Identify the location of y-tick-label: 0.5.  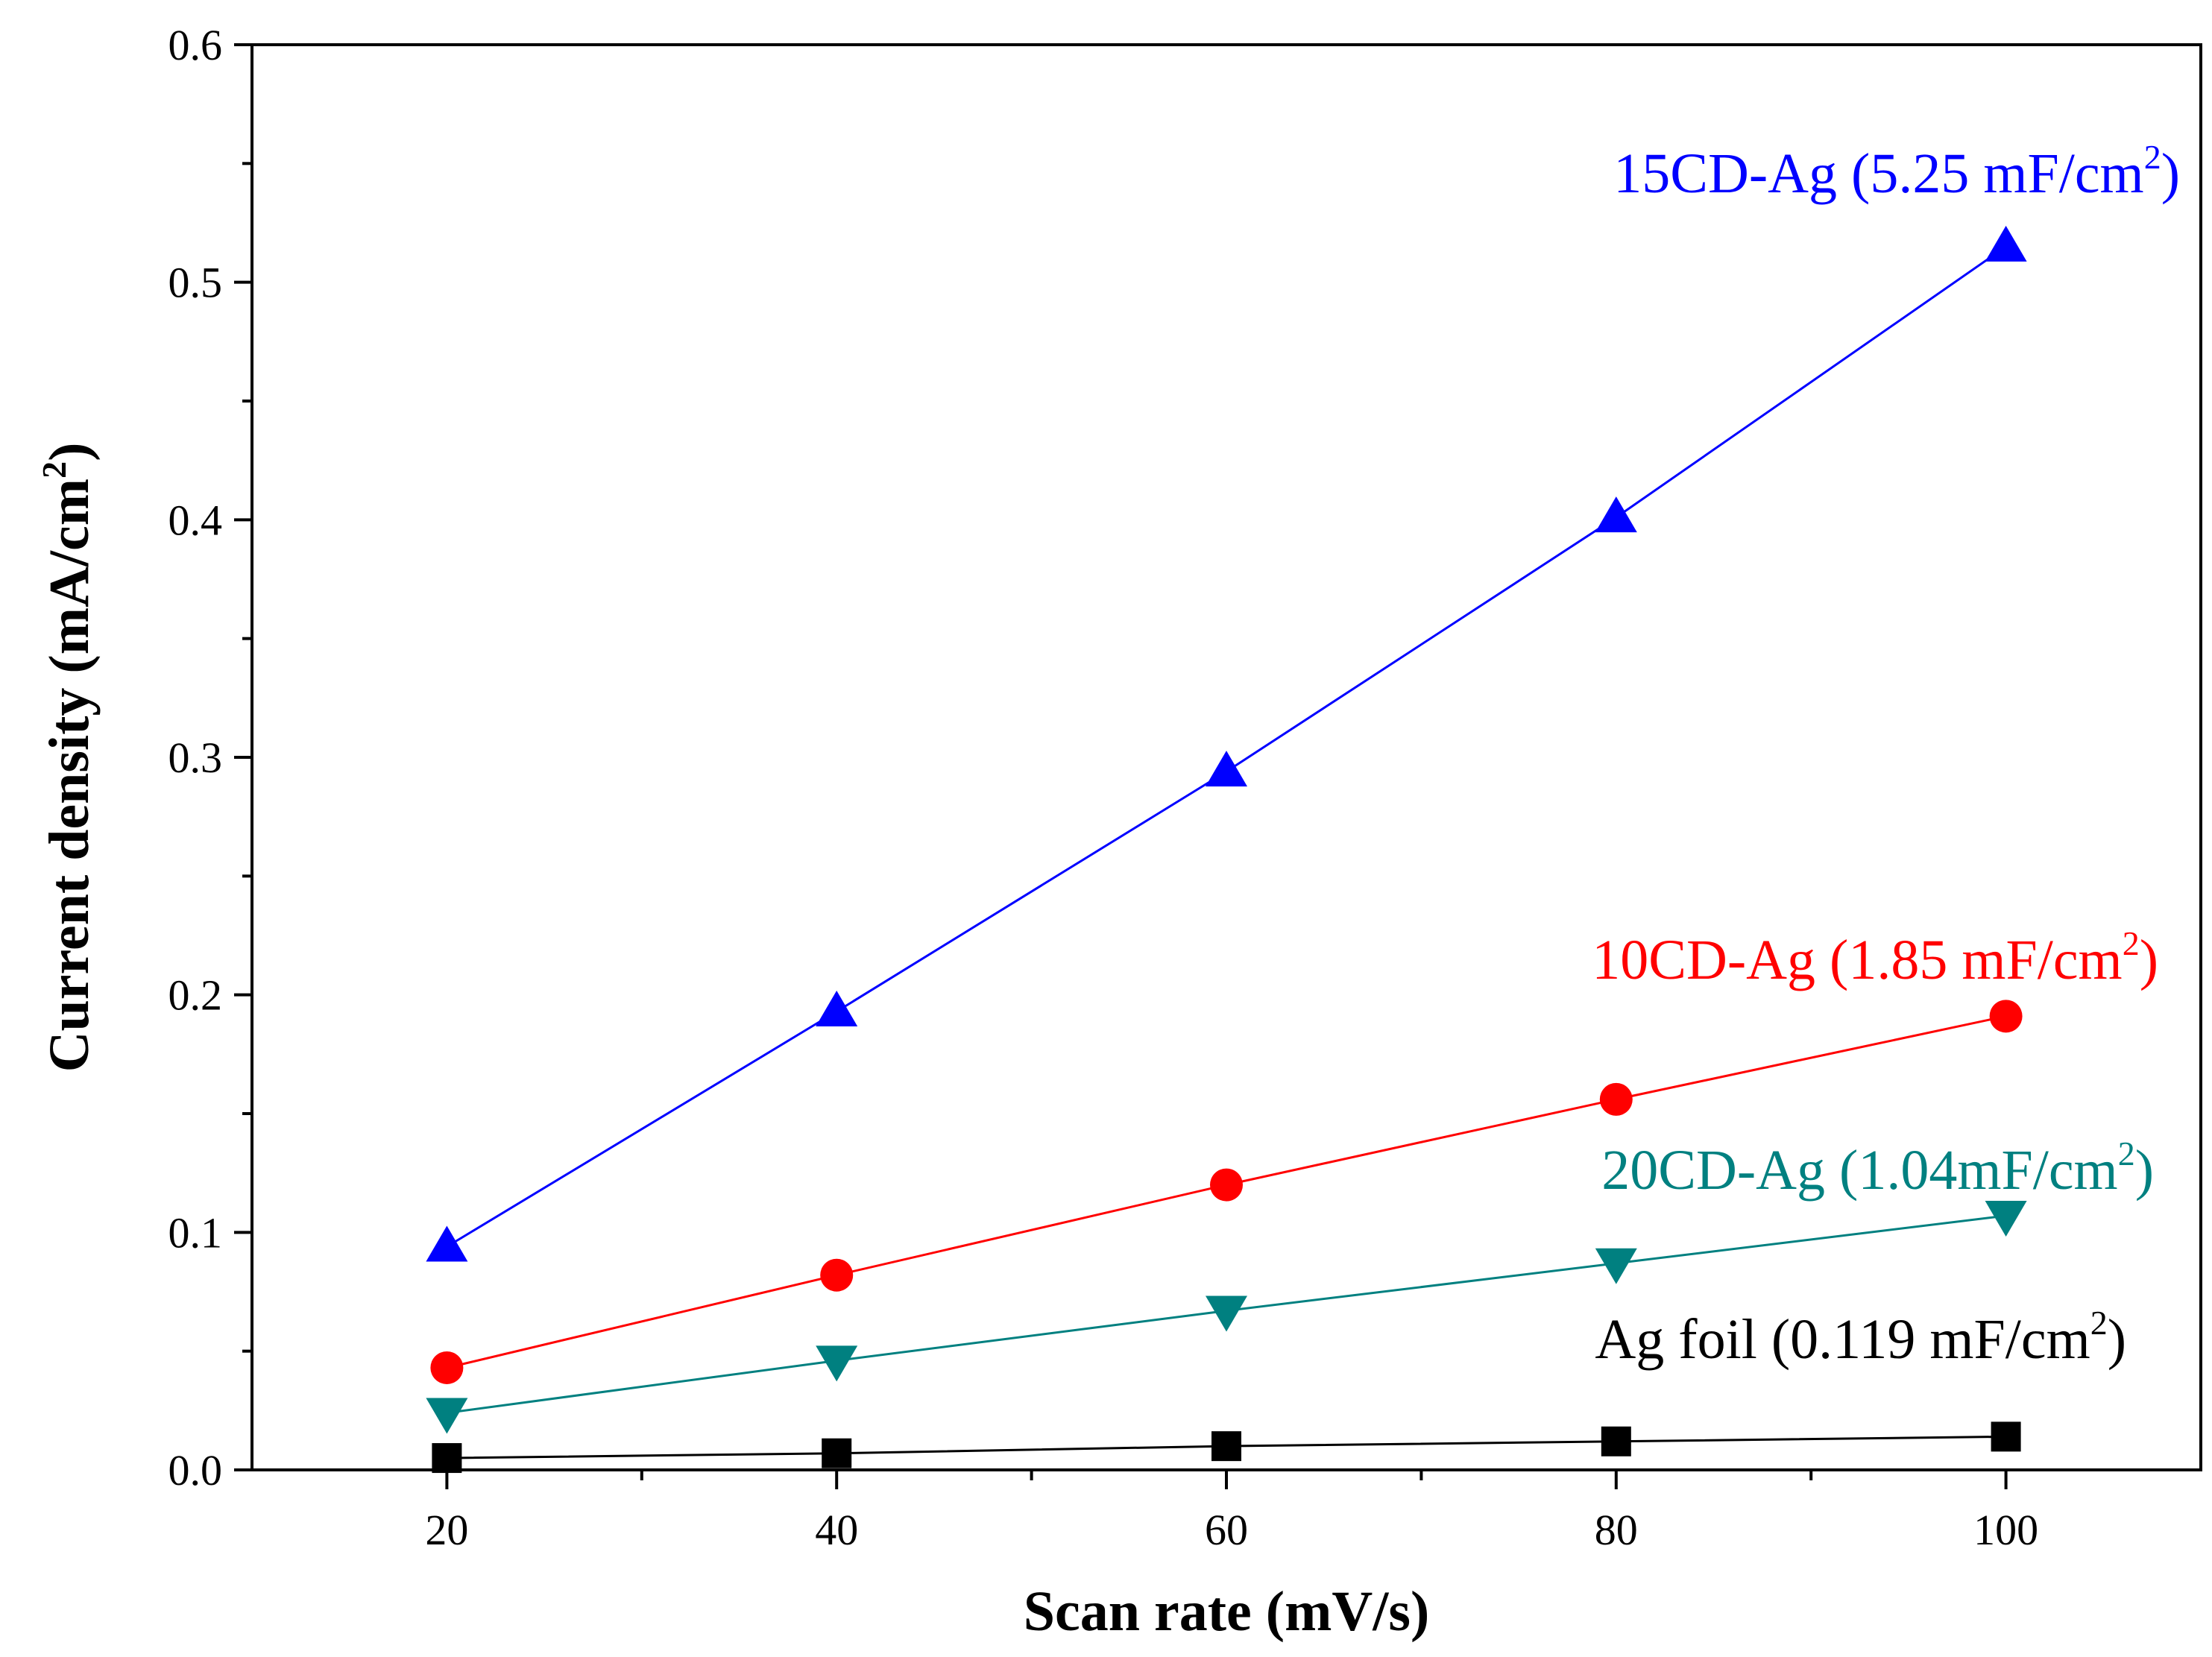
(195, 283).